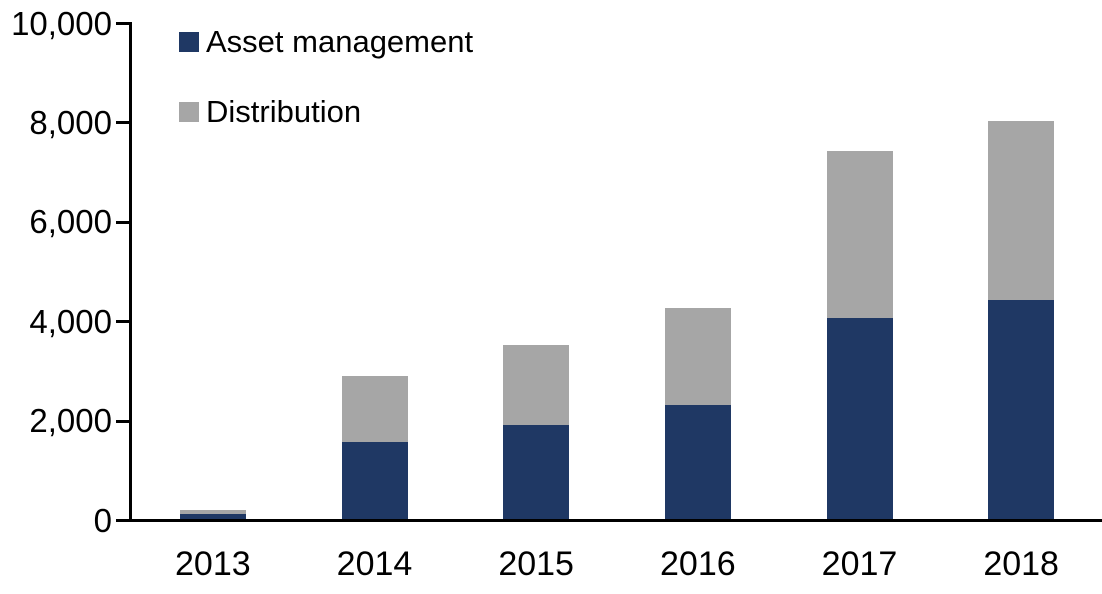 Image resolution: width=1102 pixels, height=594 pixels. Describe the element at coordinates (70, 222) in the screenshot. I see `y-tick-label: 6,000` at that location.